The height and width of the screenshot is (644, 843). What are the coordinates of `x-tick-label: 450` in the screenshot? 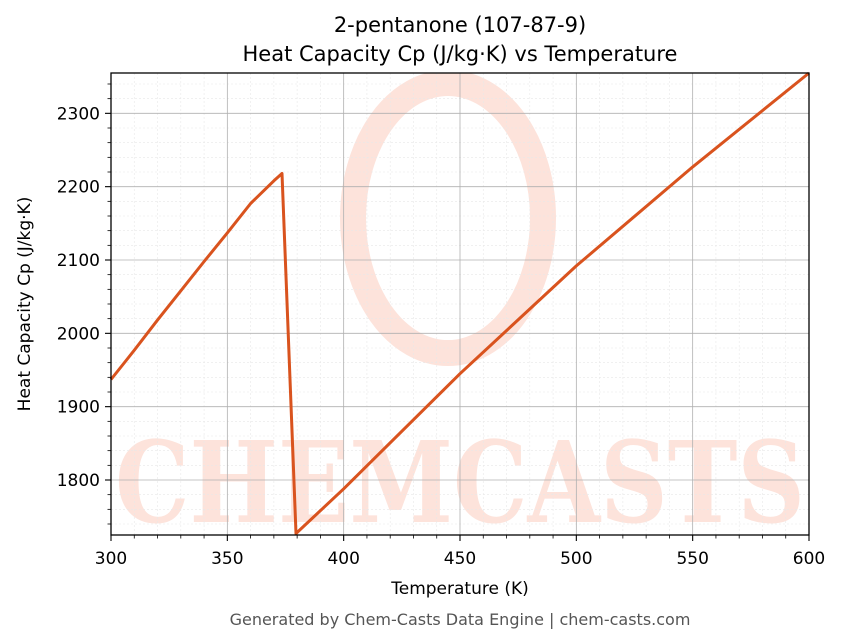 It's located at (460, 559).